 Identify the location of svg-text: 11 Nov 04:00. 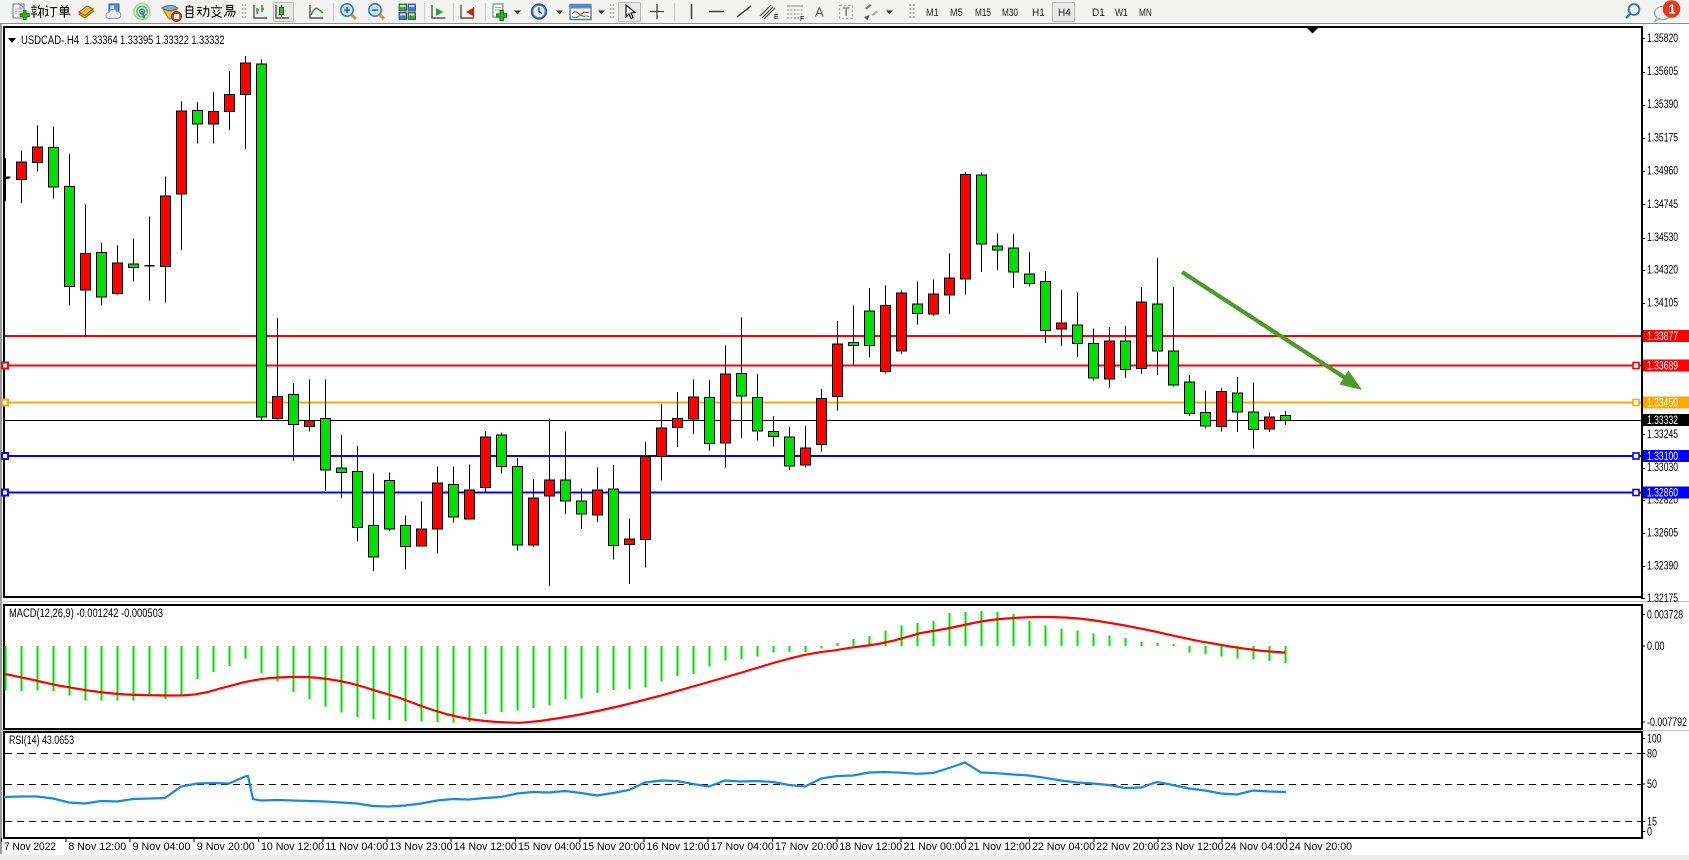
(356, 847).